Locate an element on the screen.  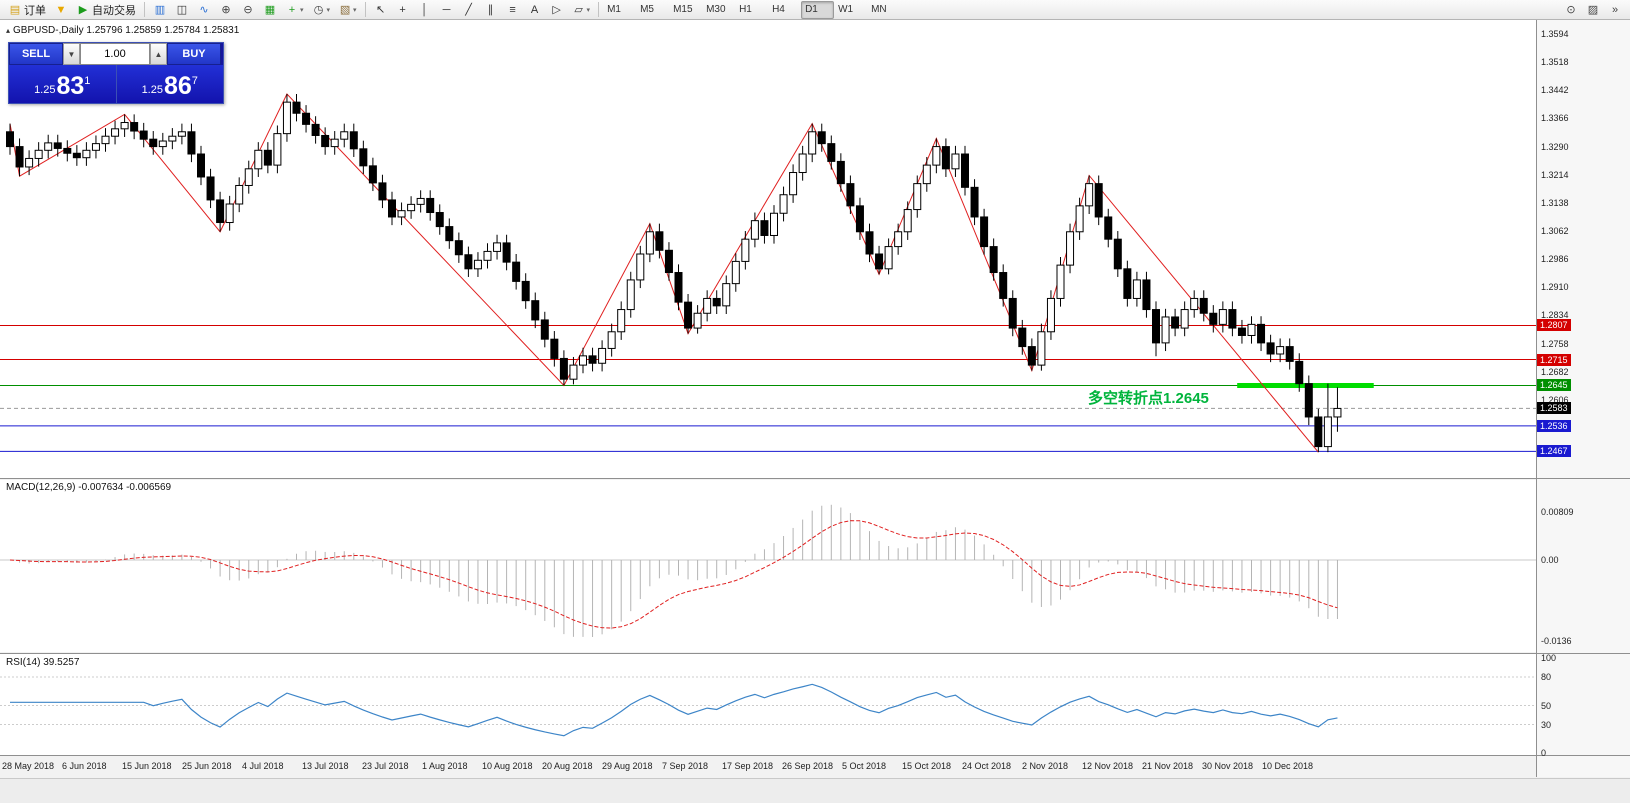
sell-button: SELL is located at coordinates (36, 54).